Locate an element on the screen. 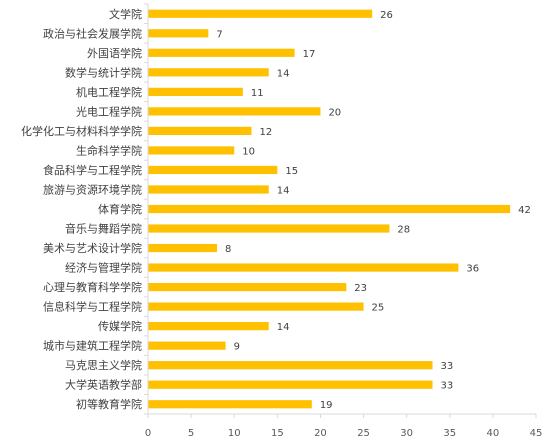 Image resolution: width=548 pixels, height=442 pixels. x-tick-label: 5 is located at coordinates (191, 433).